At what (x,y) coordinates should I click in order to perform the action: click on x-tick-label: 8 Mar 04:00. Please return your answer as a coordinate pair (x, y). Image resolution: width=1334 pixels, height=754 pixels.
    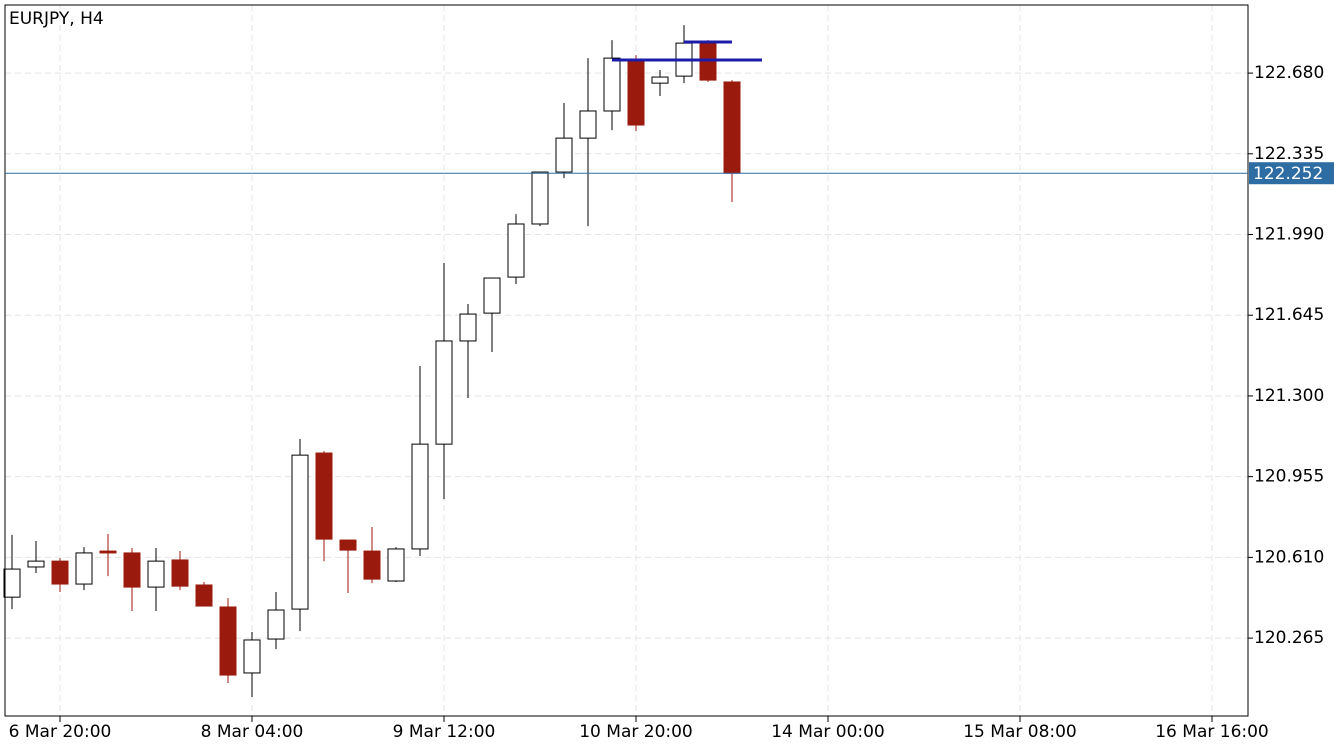
    Looking at the image, I should click on (252, 732).